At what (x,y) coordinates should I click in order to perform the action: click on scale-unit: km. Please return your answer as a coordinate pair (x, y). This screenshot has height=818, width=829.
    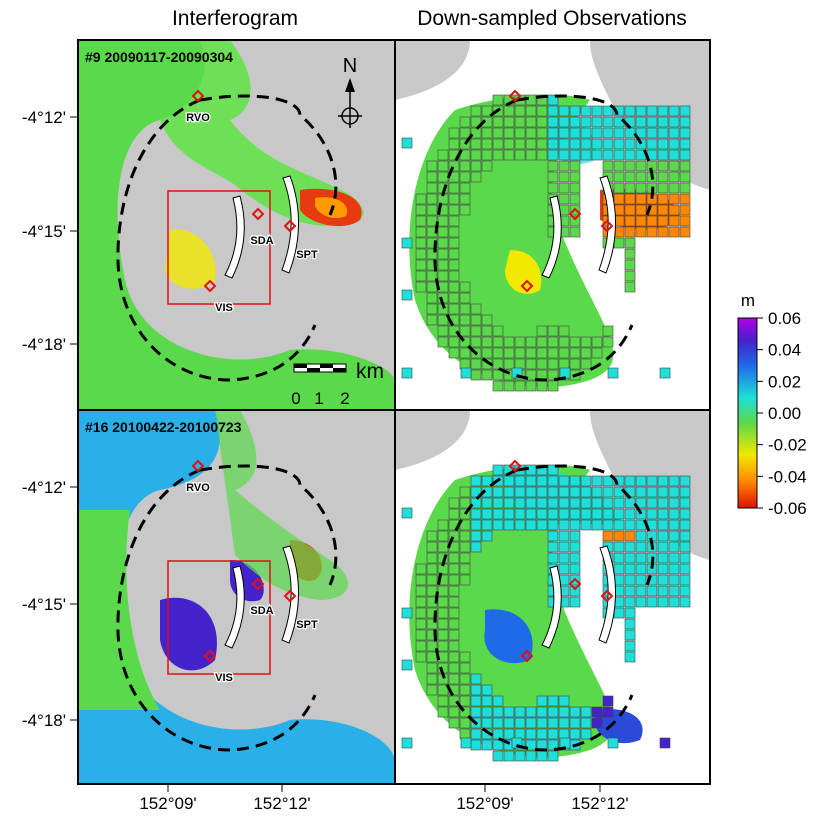
    Looking at the image, I should click on (370, 371).